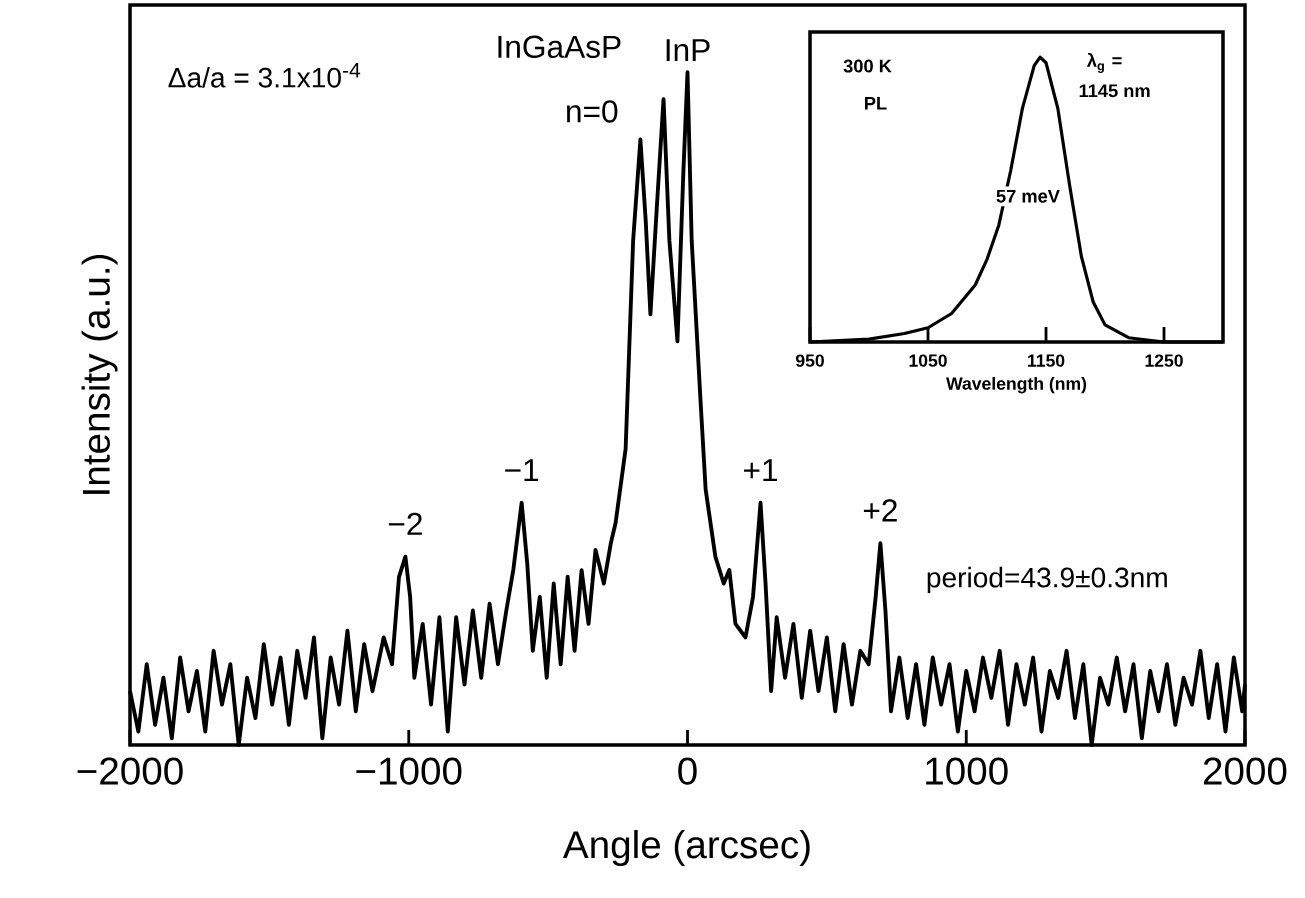 The height and width of the screenshot is (898, 1305). I want to click on annotation: n=0, so click(592, 111).